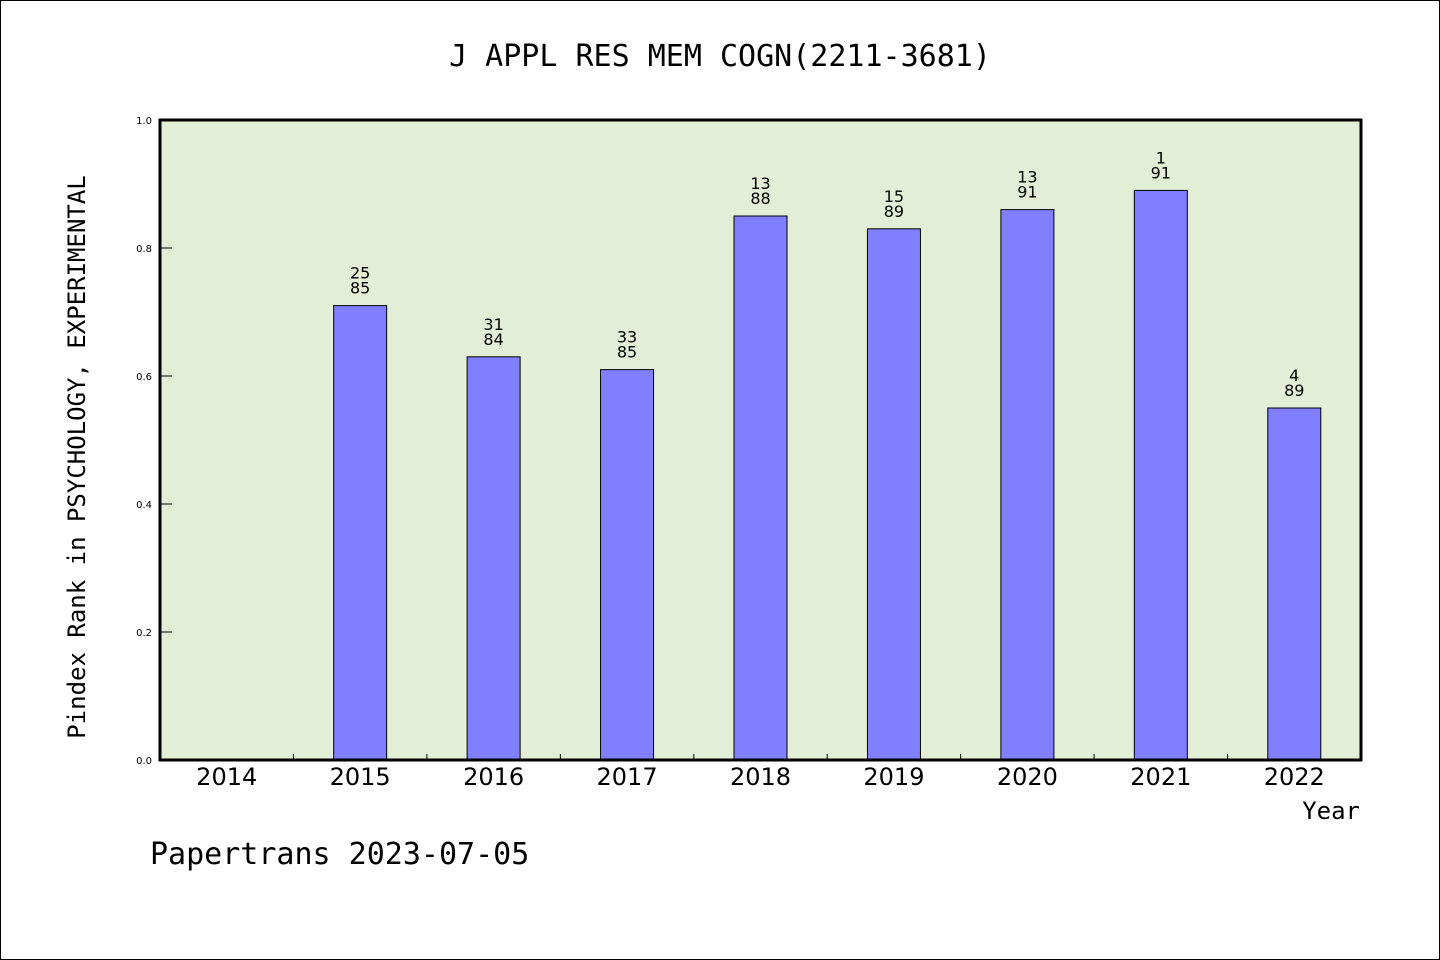 The height and width of the screenshot is (960, 1440). I want to click on x-tick-label: 2019, so click(893, 777).